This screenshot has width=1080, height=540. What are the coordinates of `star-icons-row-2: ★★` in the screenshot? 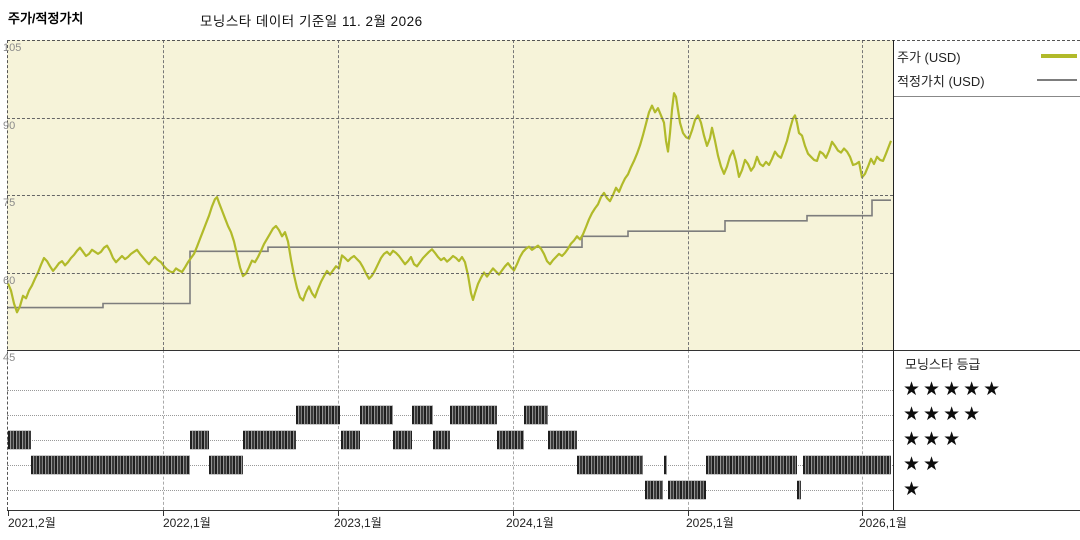 It's located at (923, 464).